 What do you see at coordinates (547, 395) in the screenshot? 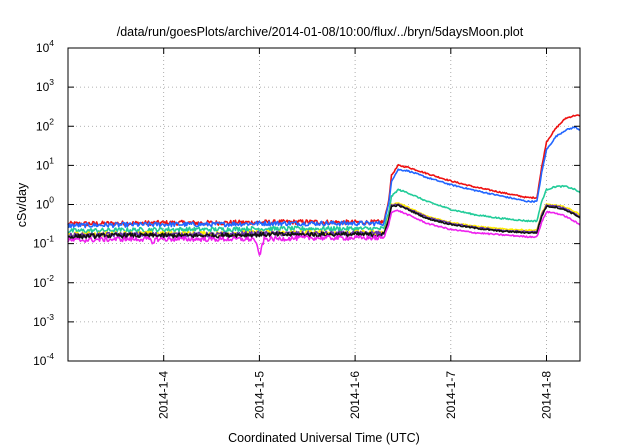
I see `x-tick-label: 2014-1-8` at bounding box center [547, 395].